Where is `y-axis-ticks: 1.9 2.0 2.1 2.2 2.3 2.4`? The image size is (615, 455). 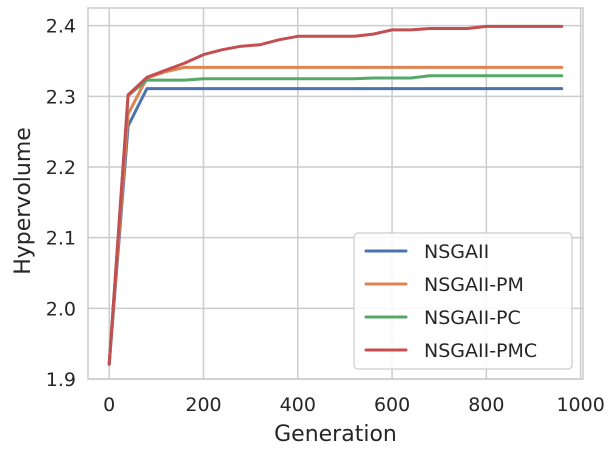 y-axis-ticks: 1.9 2.0 2.1 2.2 2.3 2.4 is located at coordinates (61, 203).